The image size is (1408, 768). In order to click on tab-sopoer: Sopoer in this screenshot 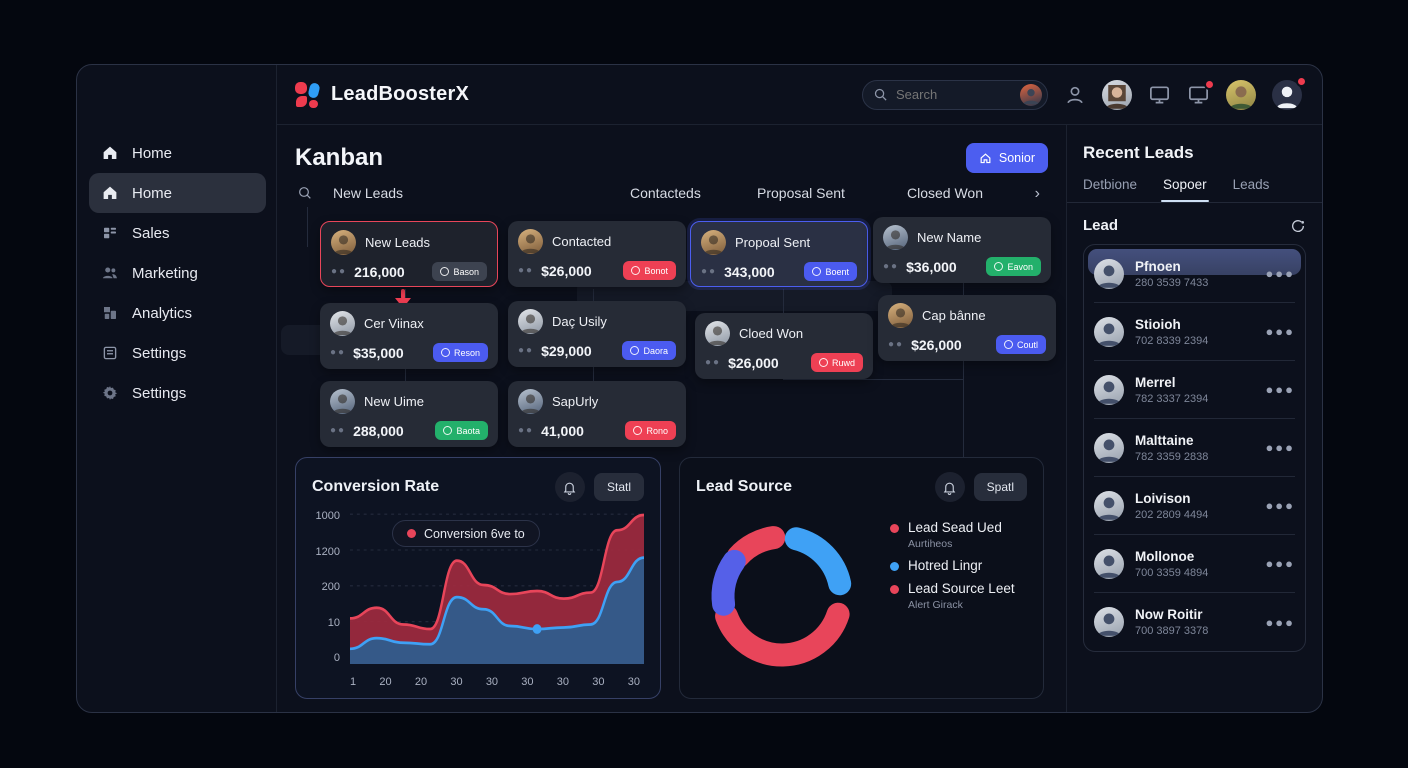, I will do `click(1185, 189)`.